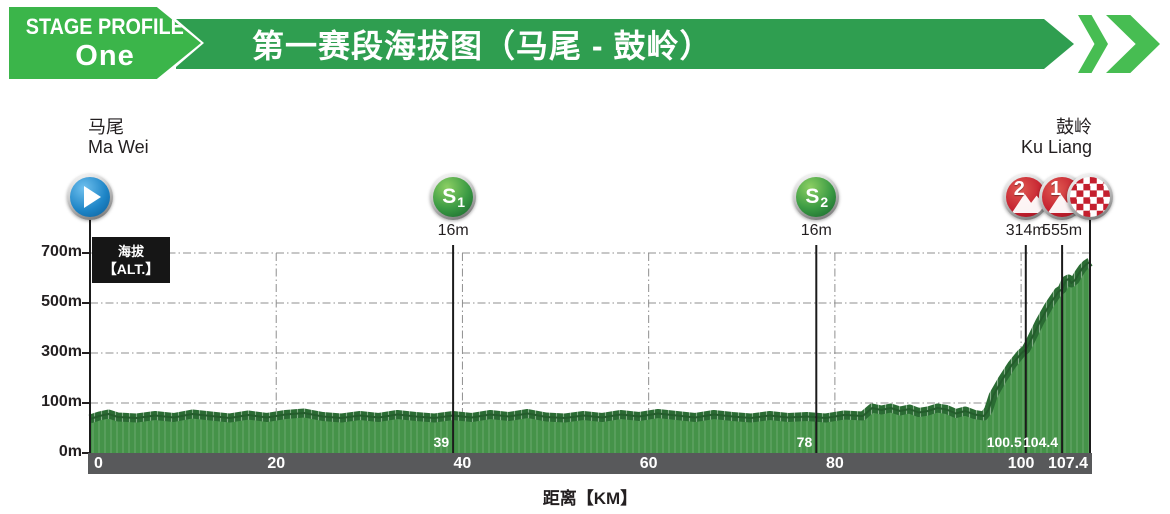  I want to click on sprint-marker: S1, so click(453, 197).